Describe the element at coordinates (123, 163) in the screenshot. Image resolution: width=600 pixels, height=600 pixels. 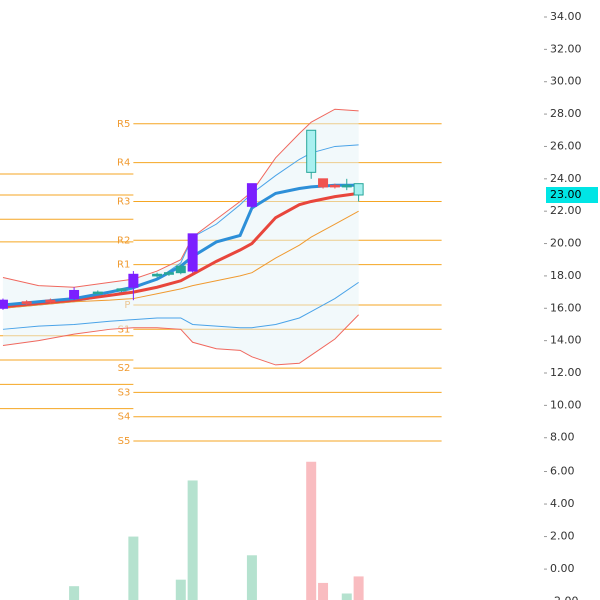
I see `pivot-label: R4` at that location.